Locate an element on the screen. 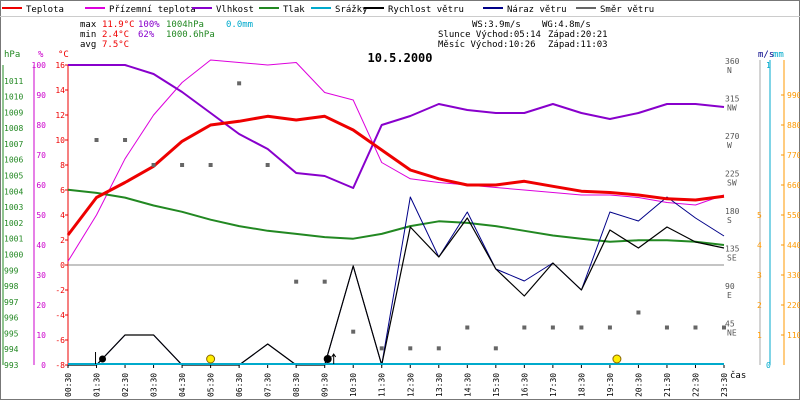 The image size is (800, 405). x-tick-label: 05:30 is located at coordinates (211, 385).